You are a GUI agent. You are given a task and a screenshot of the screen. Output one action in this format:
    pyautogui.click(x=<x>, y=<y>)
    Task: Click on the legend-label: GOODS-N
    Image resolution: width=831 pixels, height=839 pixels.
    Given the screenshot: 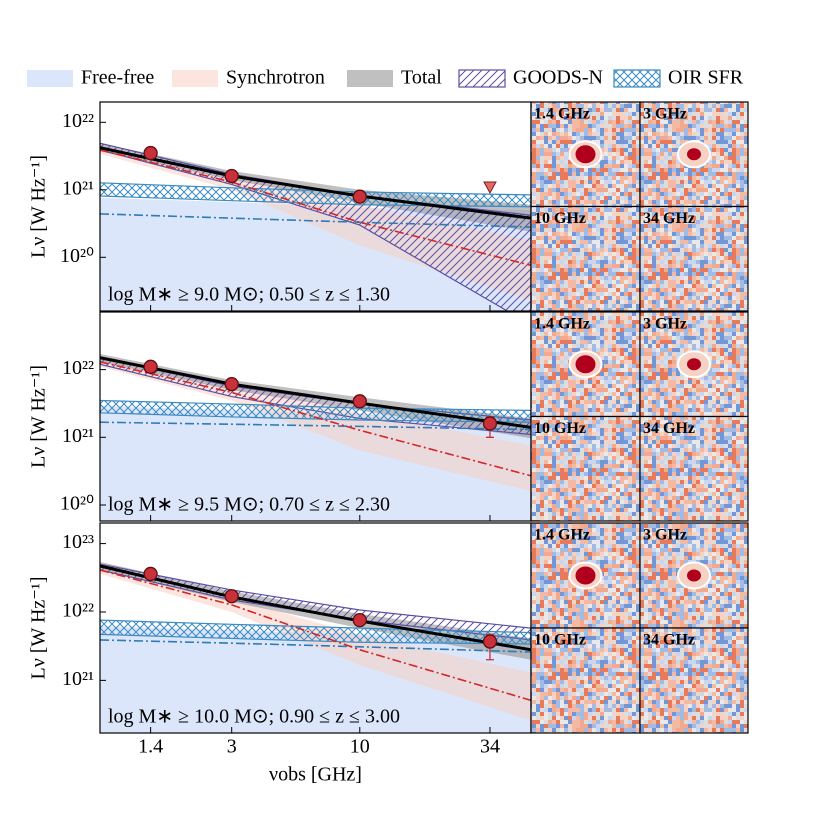 What is the action you would take?
    pyautogui.click(x=558, y=78)
    